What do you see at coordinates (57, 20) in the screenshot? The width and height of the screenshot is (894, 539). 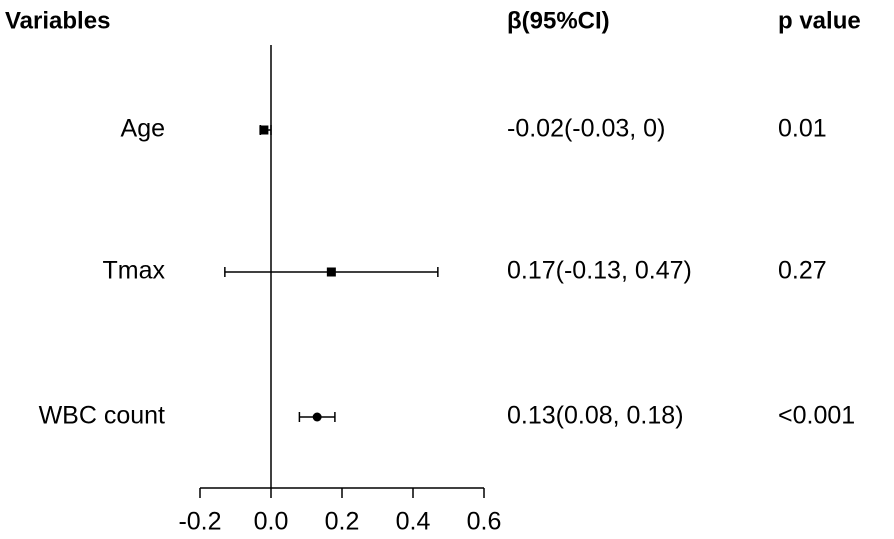 I see `header-variables: Variables` at bounding box center [57, 20].